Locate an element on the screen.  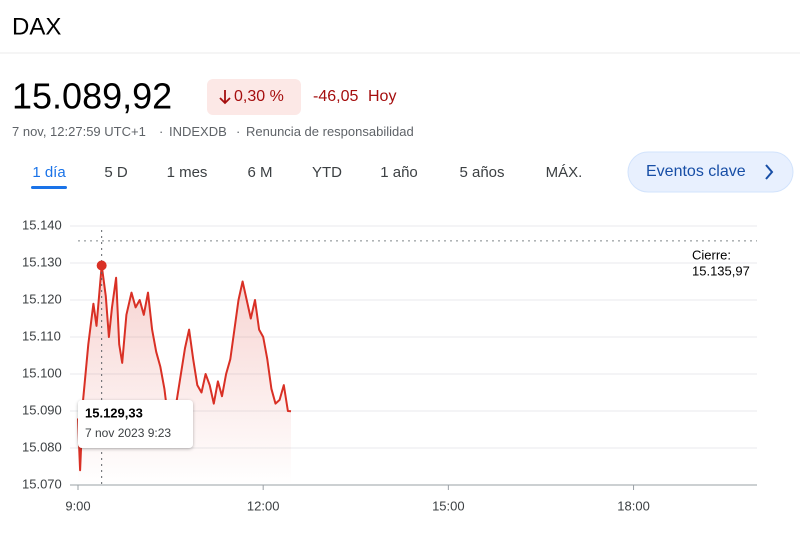
x-tick-label: 12:00 is located at coordinates (263, 505).